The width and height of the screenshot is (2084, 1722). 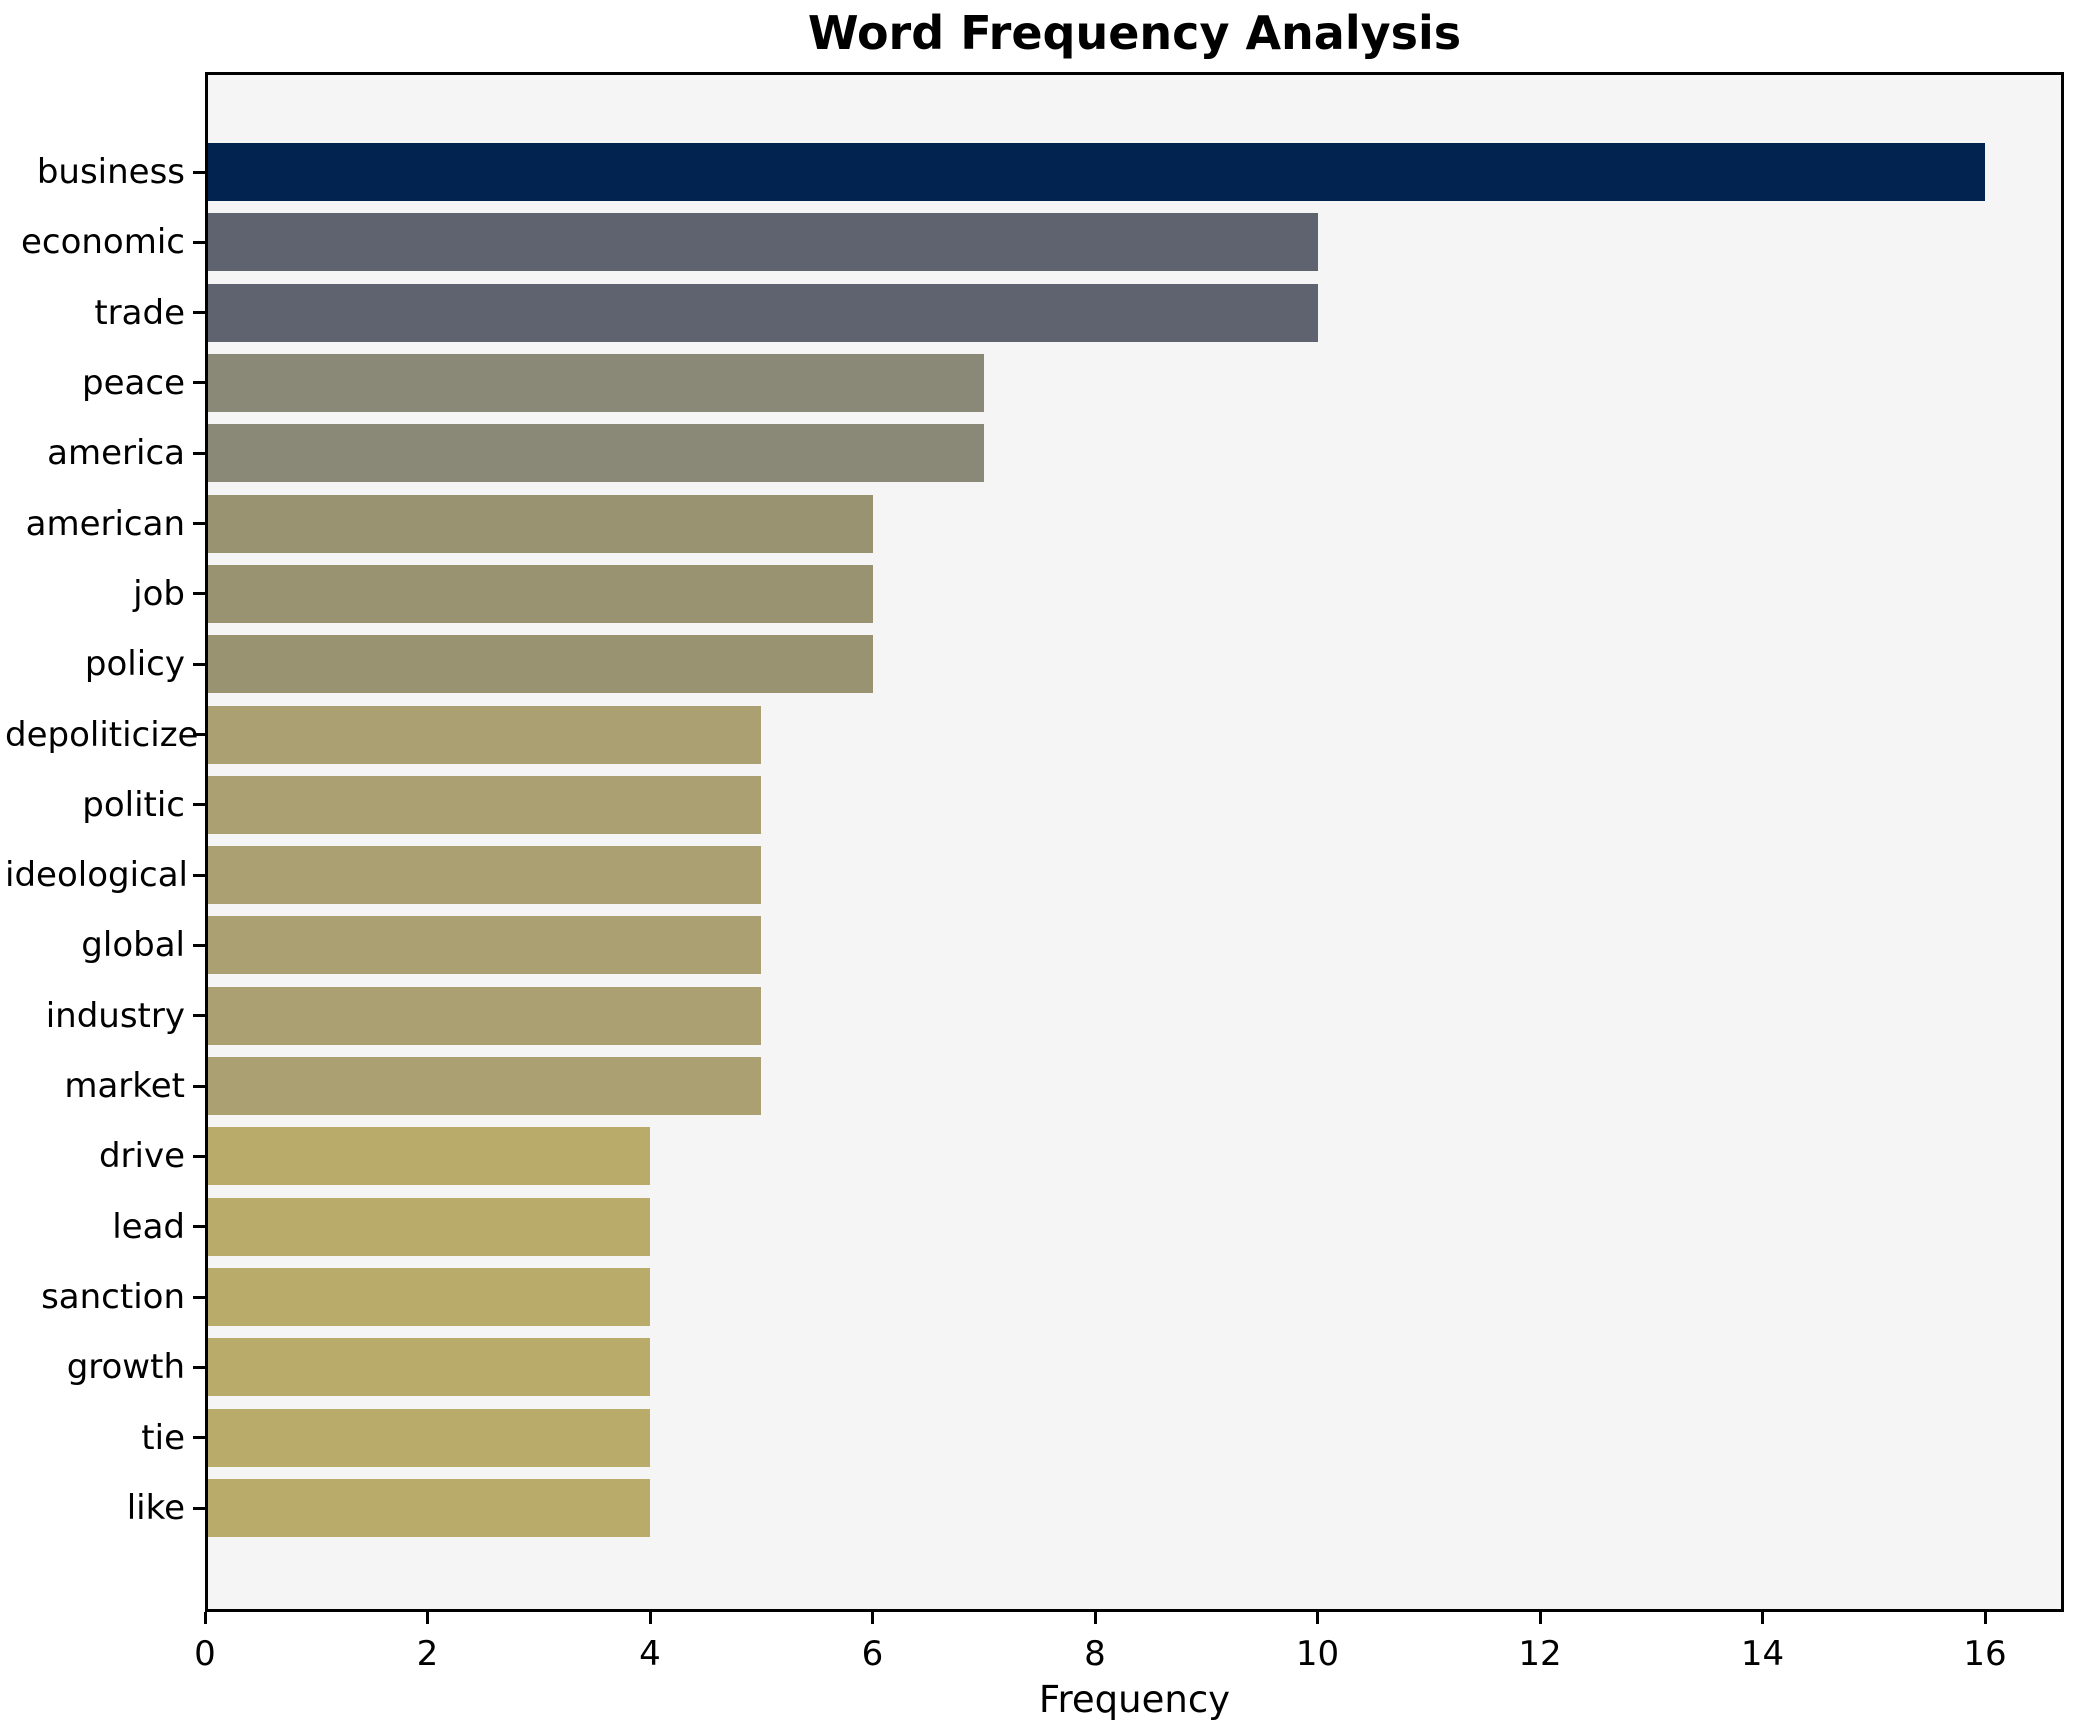 What do you see at coordinates (155, 1508) in the screenshot?
I see `y-tick-label-like: like` at bounding box center [155, 1508].